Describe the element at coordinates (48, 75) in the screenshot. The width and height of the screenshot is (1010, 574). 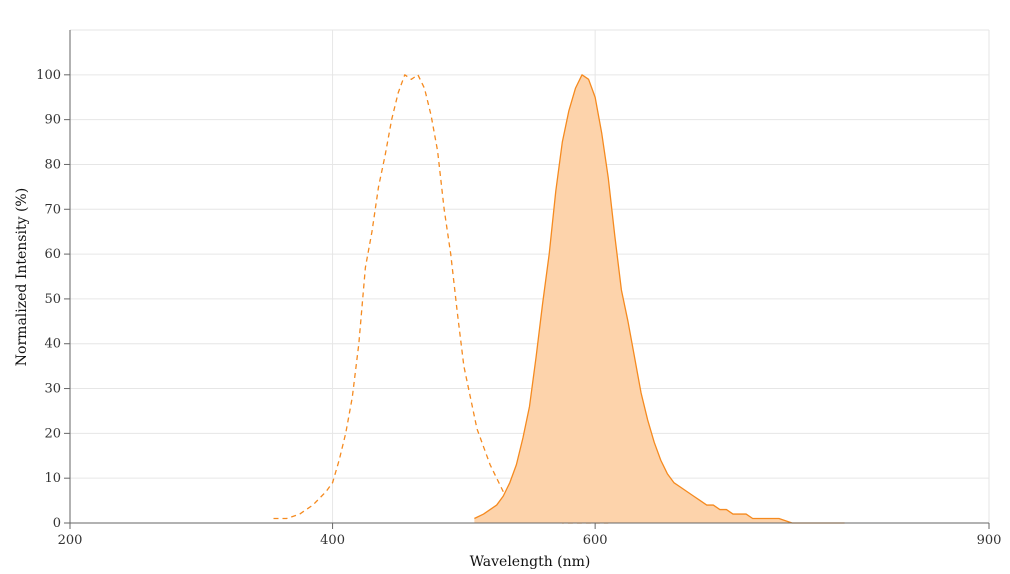
I see `y-tick-label: 100` at that location.